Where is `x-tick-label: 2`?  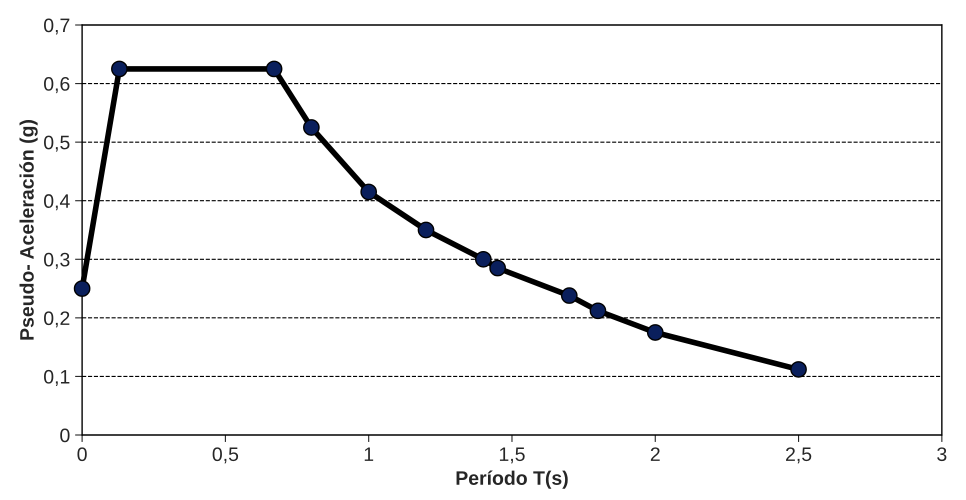
x-tick-label: 2 is located at coordinates (655, 454).